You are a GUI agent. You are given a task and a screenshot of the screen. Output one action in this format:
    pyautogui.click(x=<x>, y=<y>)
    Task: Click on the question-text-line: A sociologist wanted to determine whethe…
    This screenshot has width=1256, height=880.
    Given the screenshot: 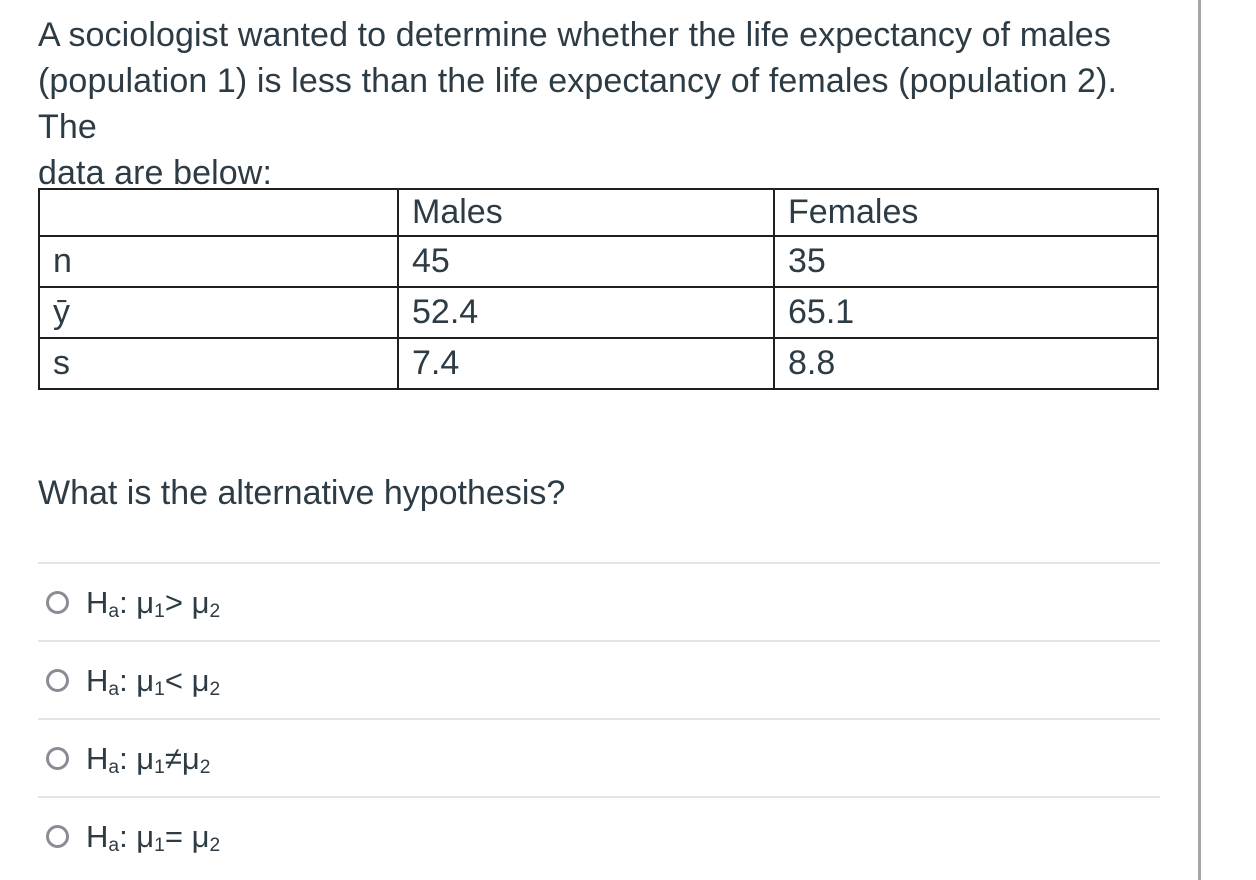 What is the action you would take?
    pyautogui.click(x=574, y=35)
    